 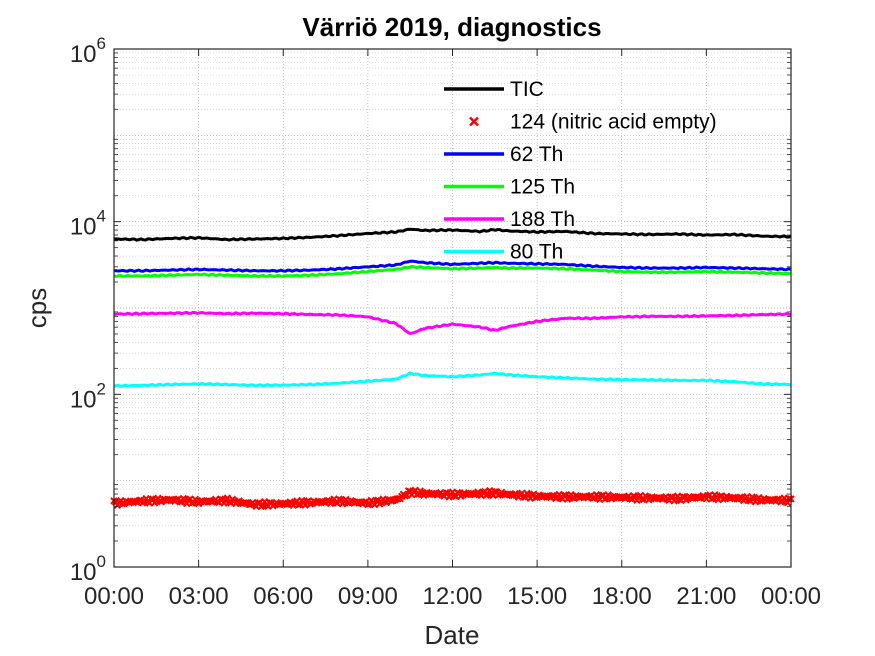 What do you see at coordinates (503, 154) in the screenshot?
I see `legend-item-62-th: 62 Th` at bounding box center [503, 154].